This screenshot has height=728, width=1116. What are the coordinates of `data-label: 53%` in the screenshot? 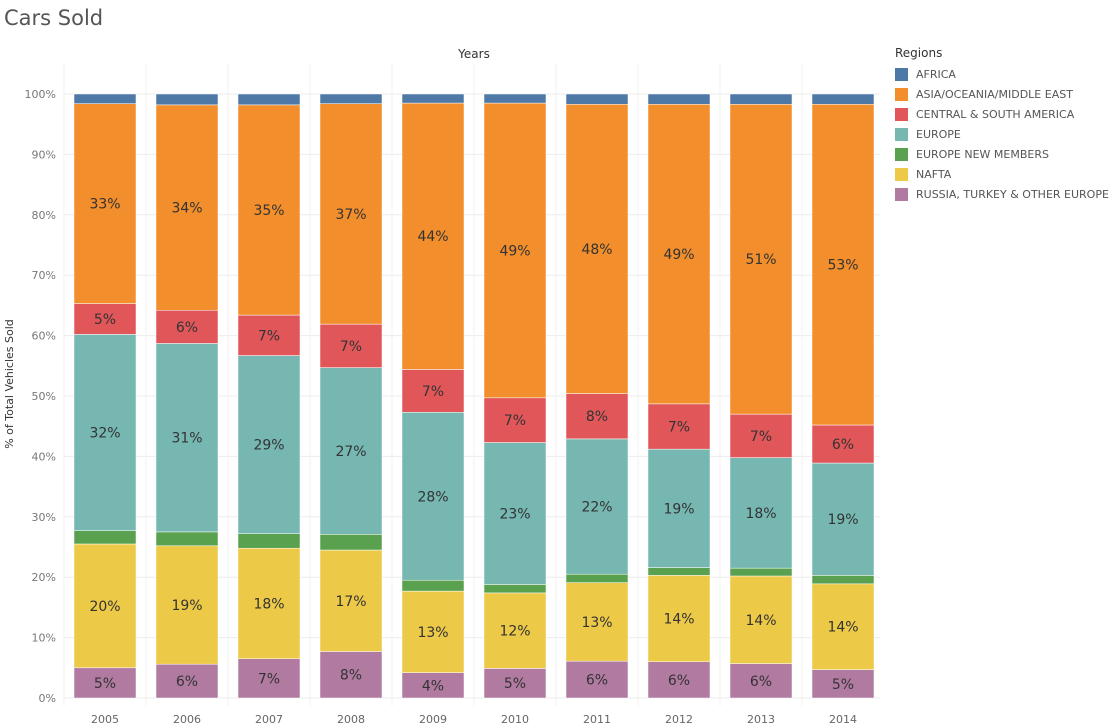 It's located at (842, 266).